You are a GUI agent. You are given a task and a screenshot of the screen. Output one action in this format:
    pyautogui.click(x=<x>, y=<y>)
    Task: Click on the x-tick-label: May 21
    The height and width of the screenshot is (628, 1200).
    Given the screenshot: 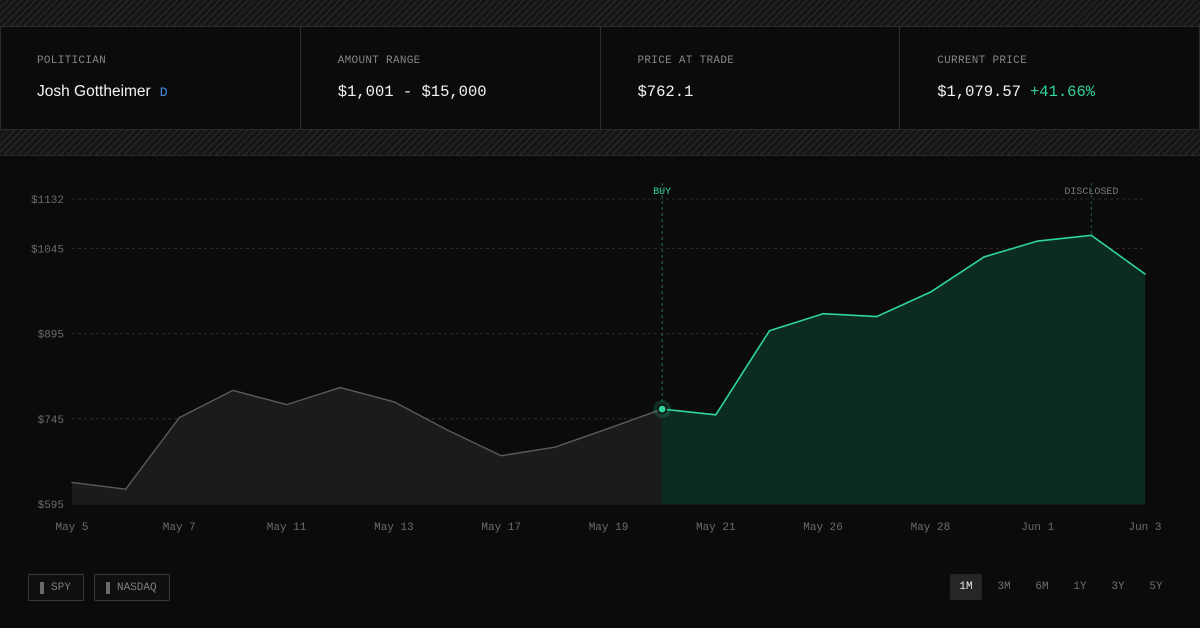 What is the action you would take?
    pyautogui.click(x=716, y=528)
    